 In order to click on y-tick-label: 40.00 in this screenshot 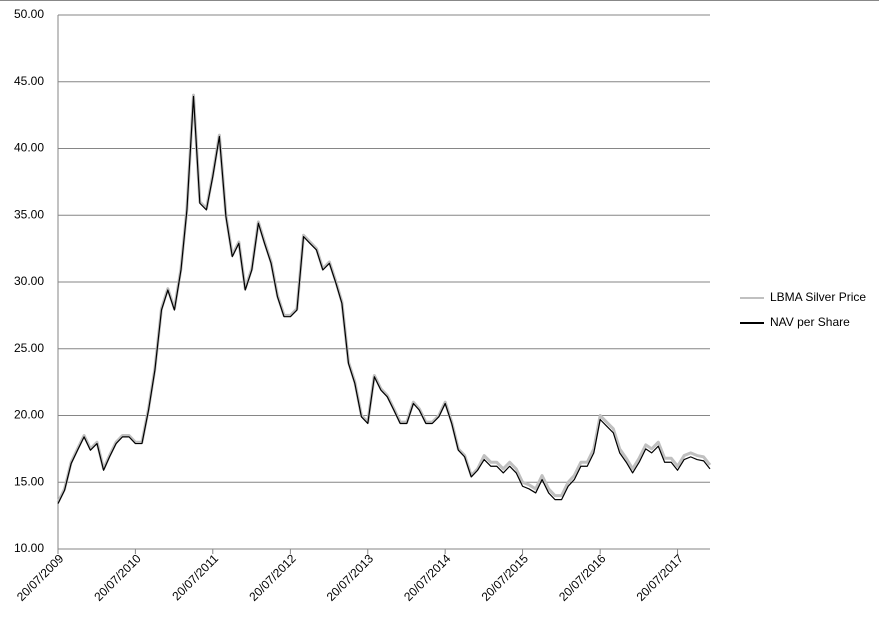, I will do `click(29, 148)`.